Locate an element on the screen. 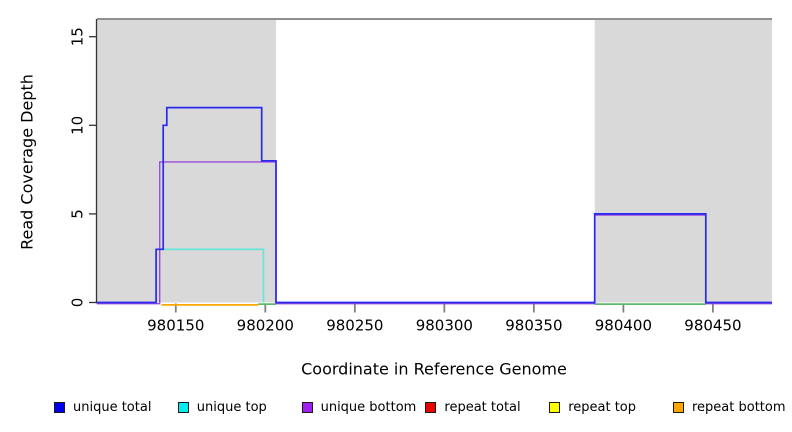 This screenshot has height=432, width=792. legend-swatch-unique-top is located at coordinates (183, 407).